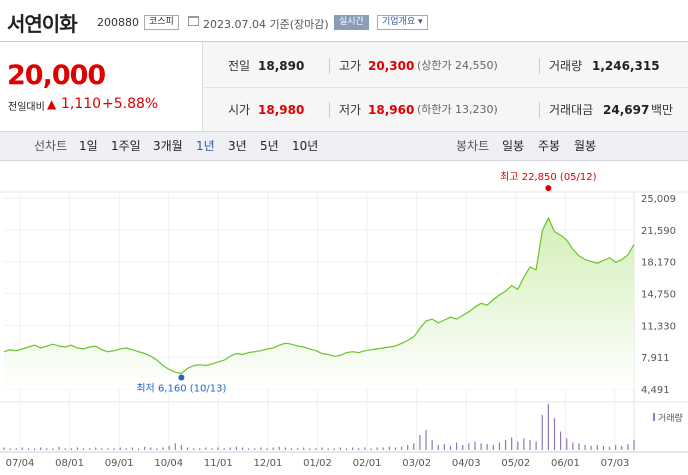 The image size is (688, 475). What do you see at coordinates (181, 377) in the screenshot?
I see `low-marker` at bounding box center [181, 377].